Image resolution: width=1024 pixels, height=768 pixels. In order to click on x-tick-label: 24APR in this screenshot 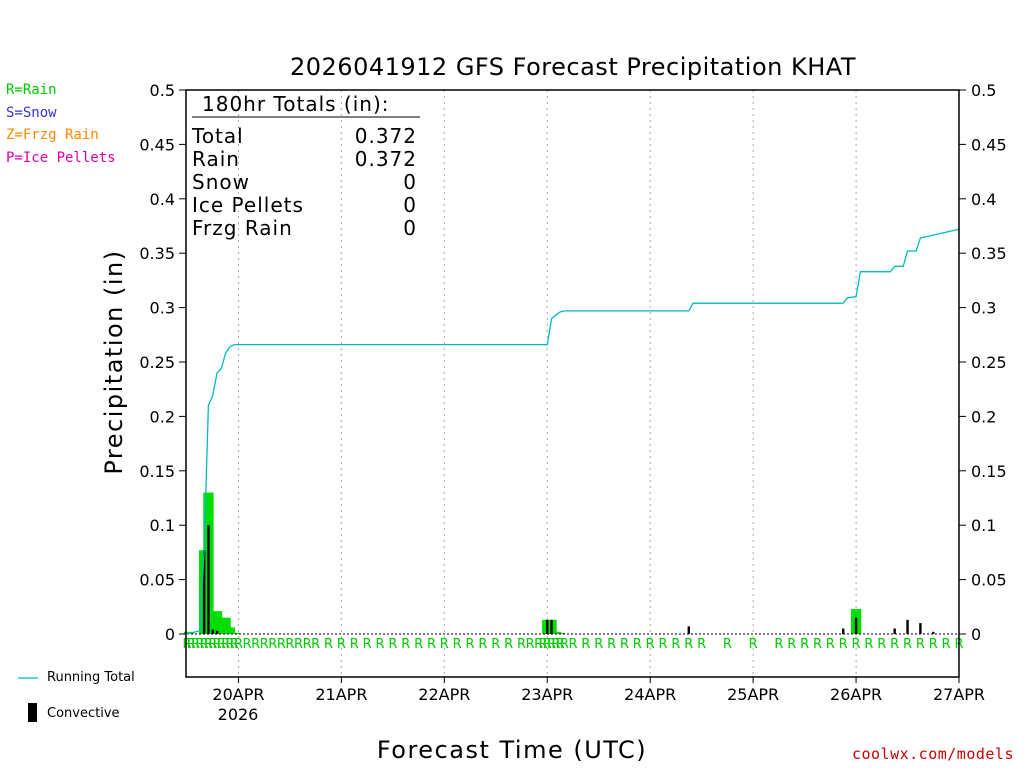, I will do `click(650, 694)`.